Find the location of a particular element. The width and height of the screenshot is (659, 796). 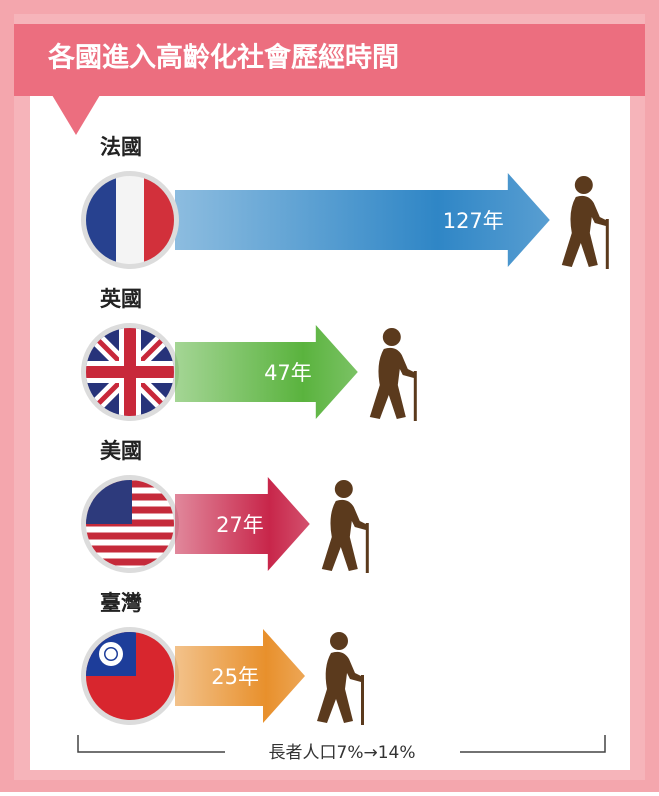

header-notch is located at coordinates (76, 115).